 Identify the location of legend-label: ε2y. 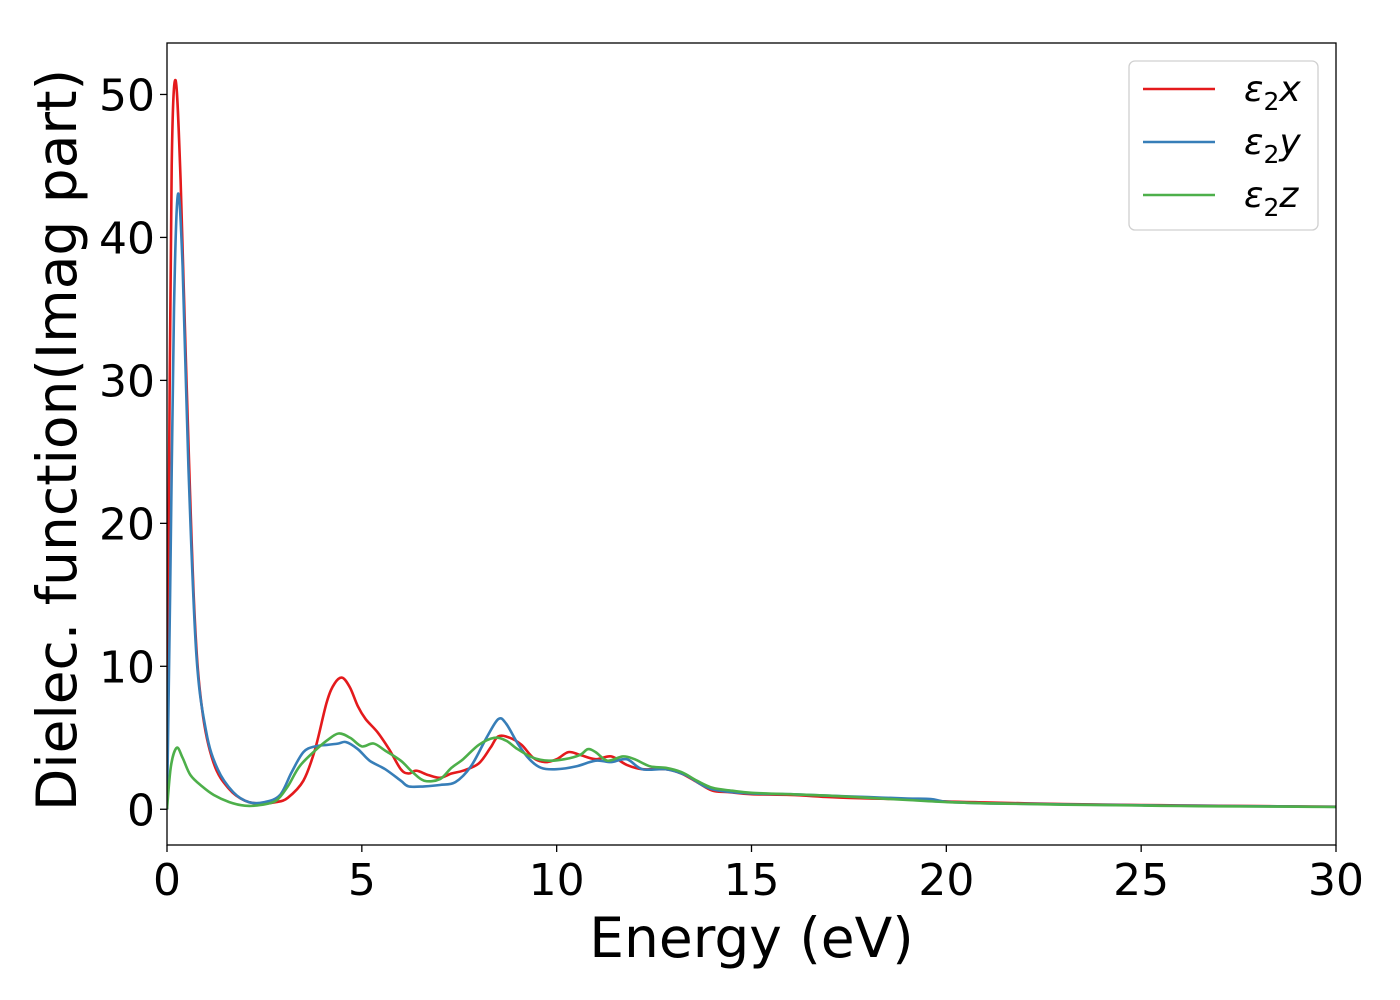
(1272, 145).